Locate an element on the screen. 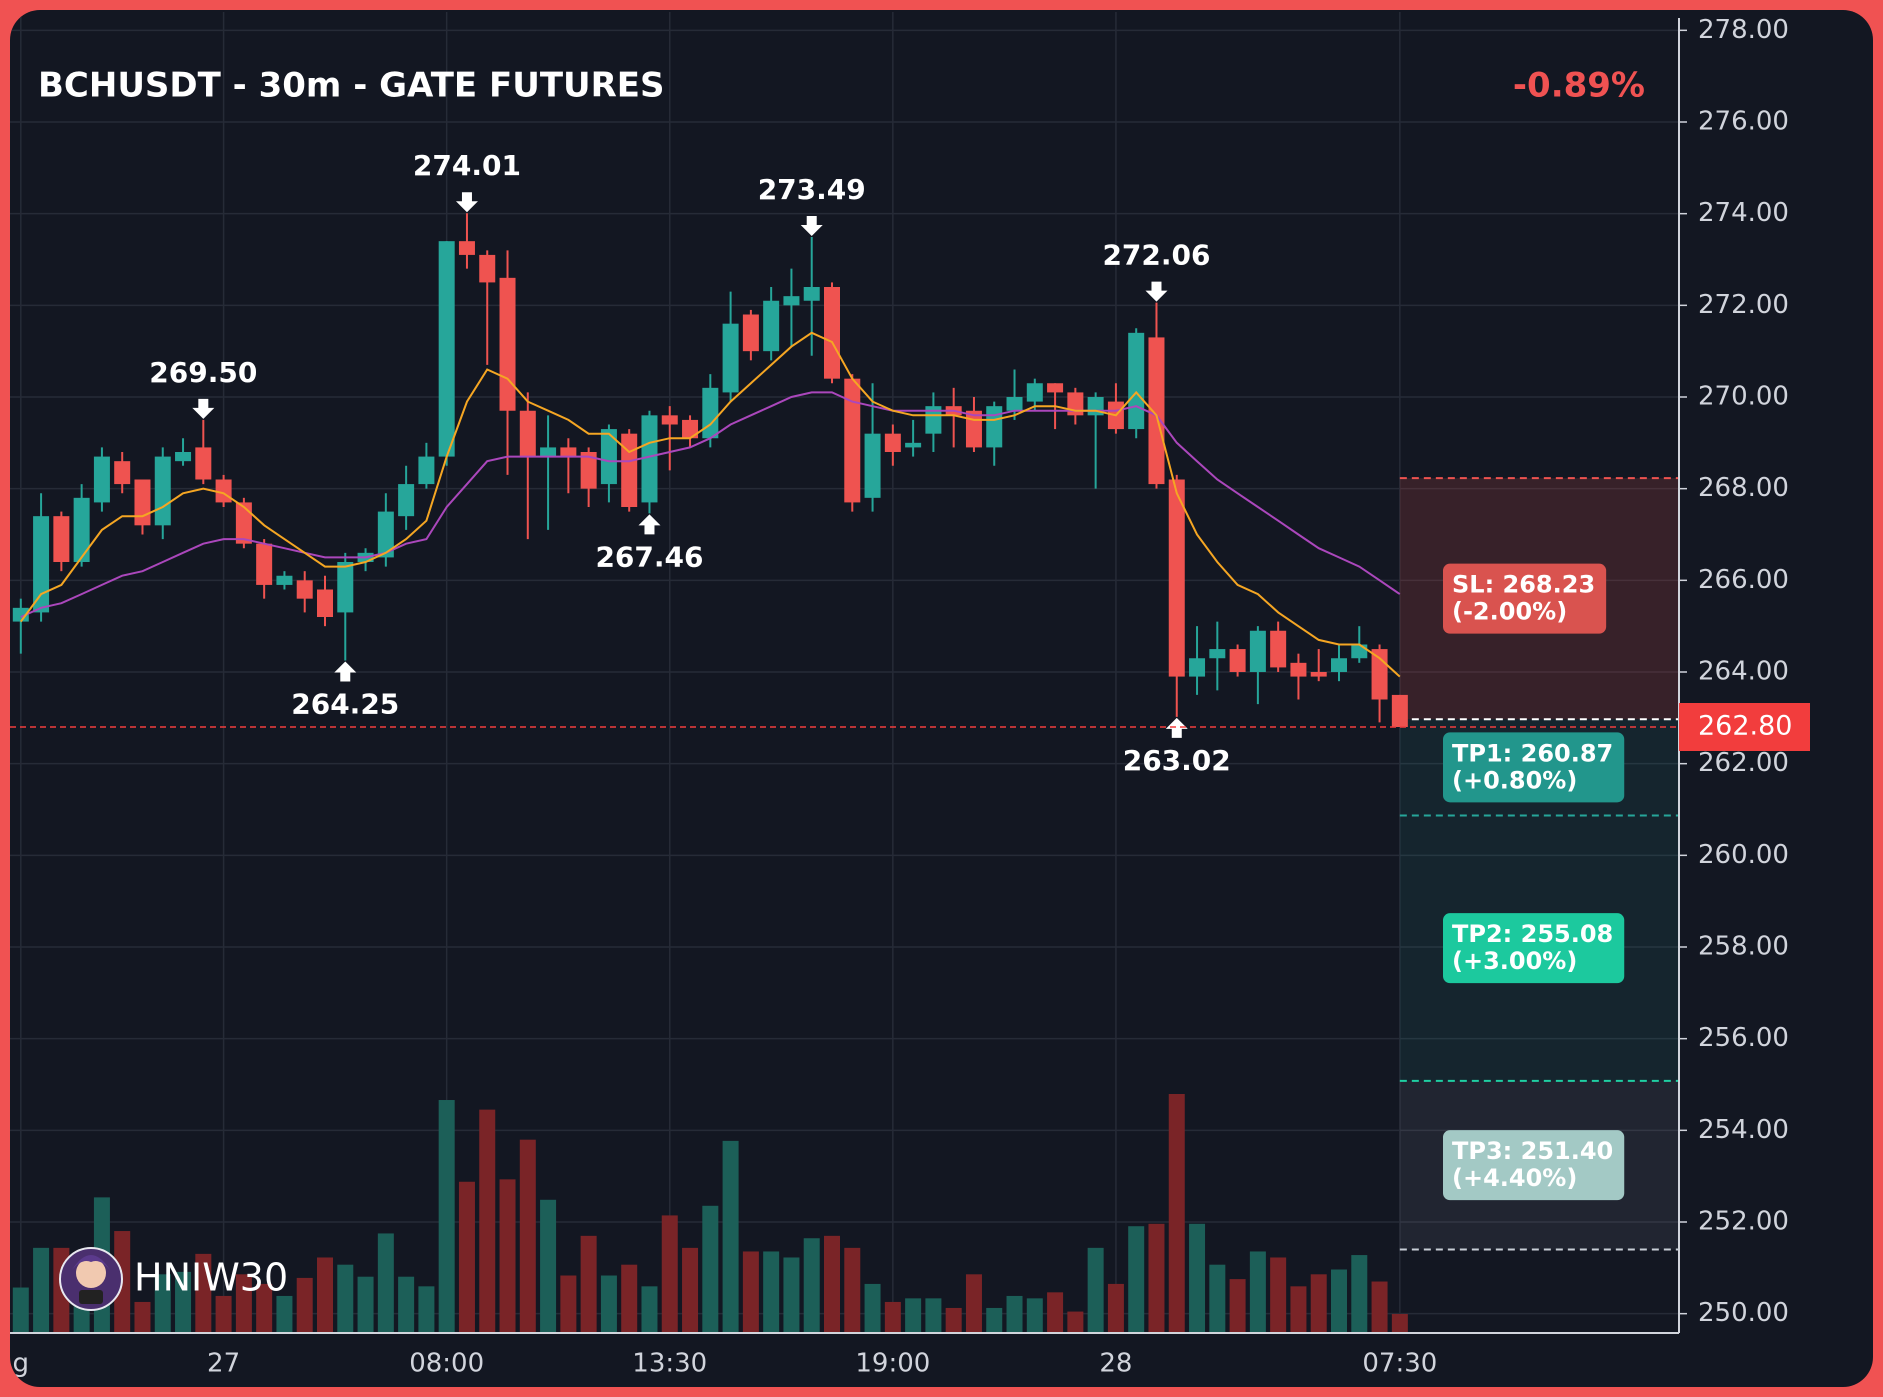  y-tick-label: 254.00 is located at coordinates (1743, 1130).